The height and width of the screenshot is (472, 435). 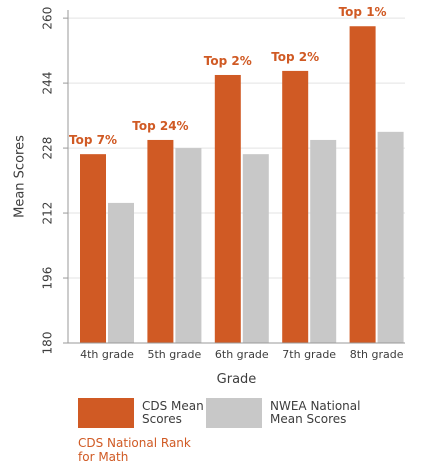 What do you see at coordinates (48, 278) in the screenshot?
I see `y-tick-label: 196` at bounding box center [48, 278].